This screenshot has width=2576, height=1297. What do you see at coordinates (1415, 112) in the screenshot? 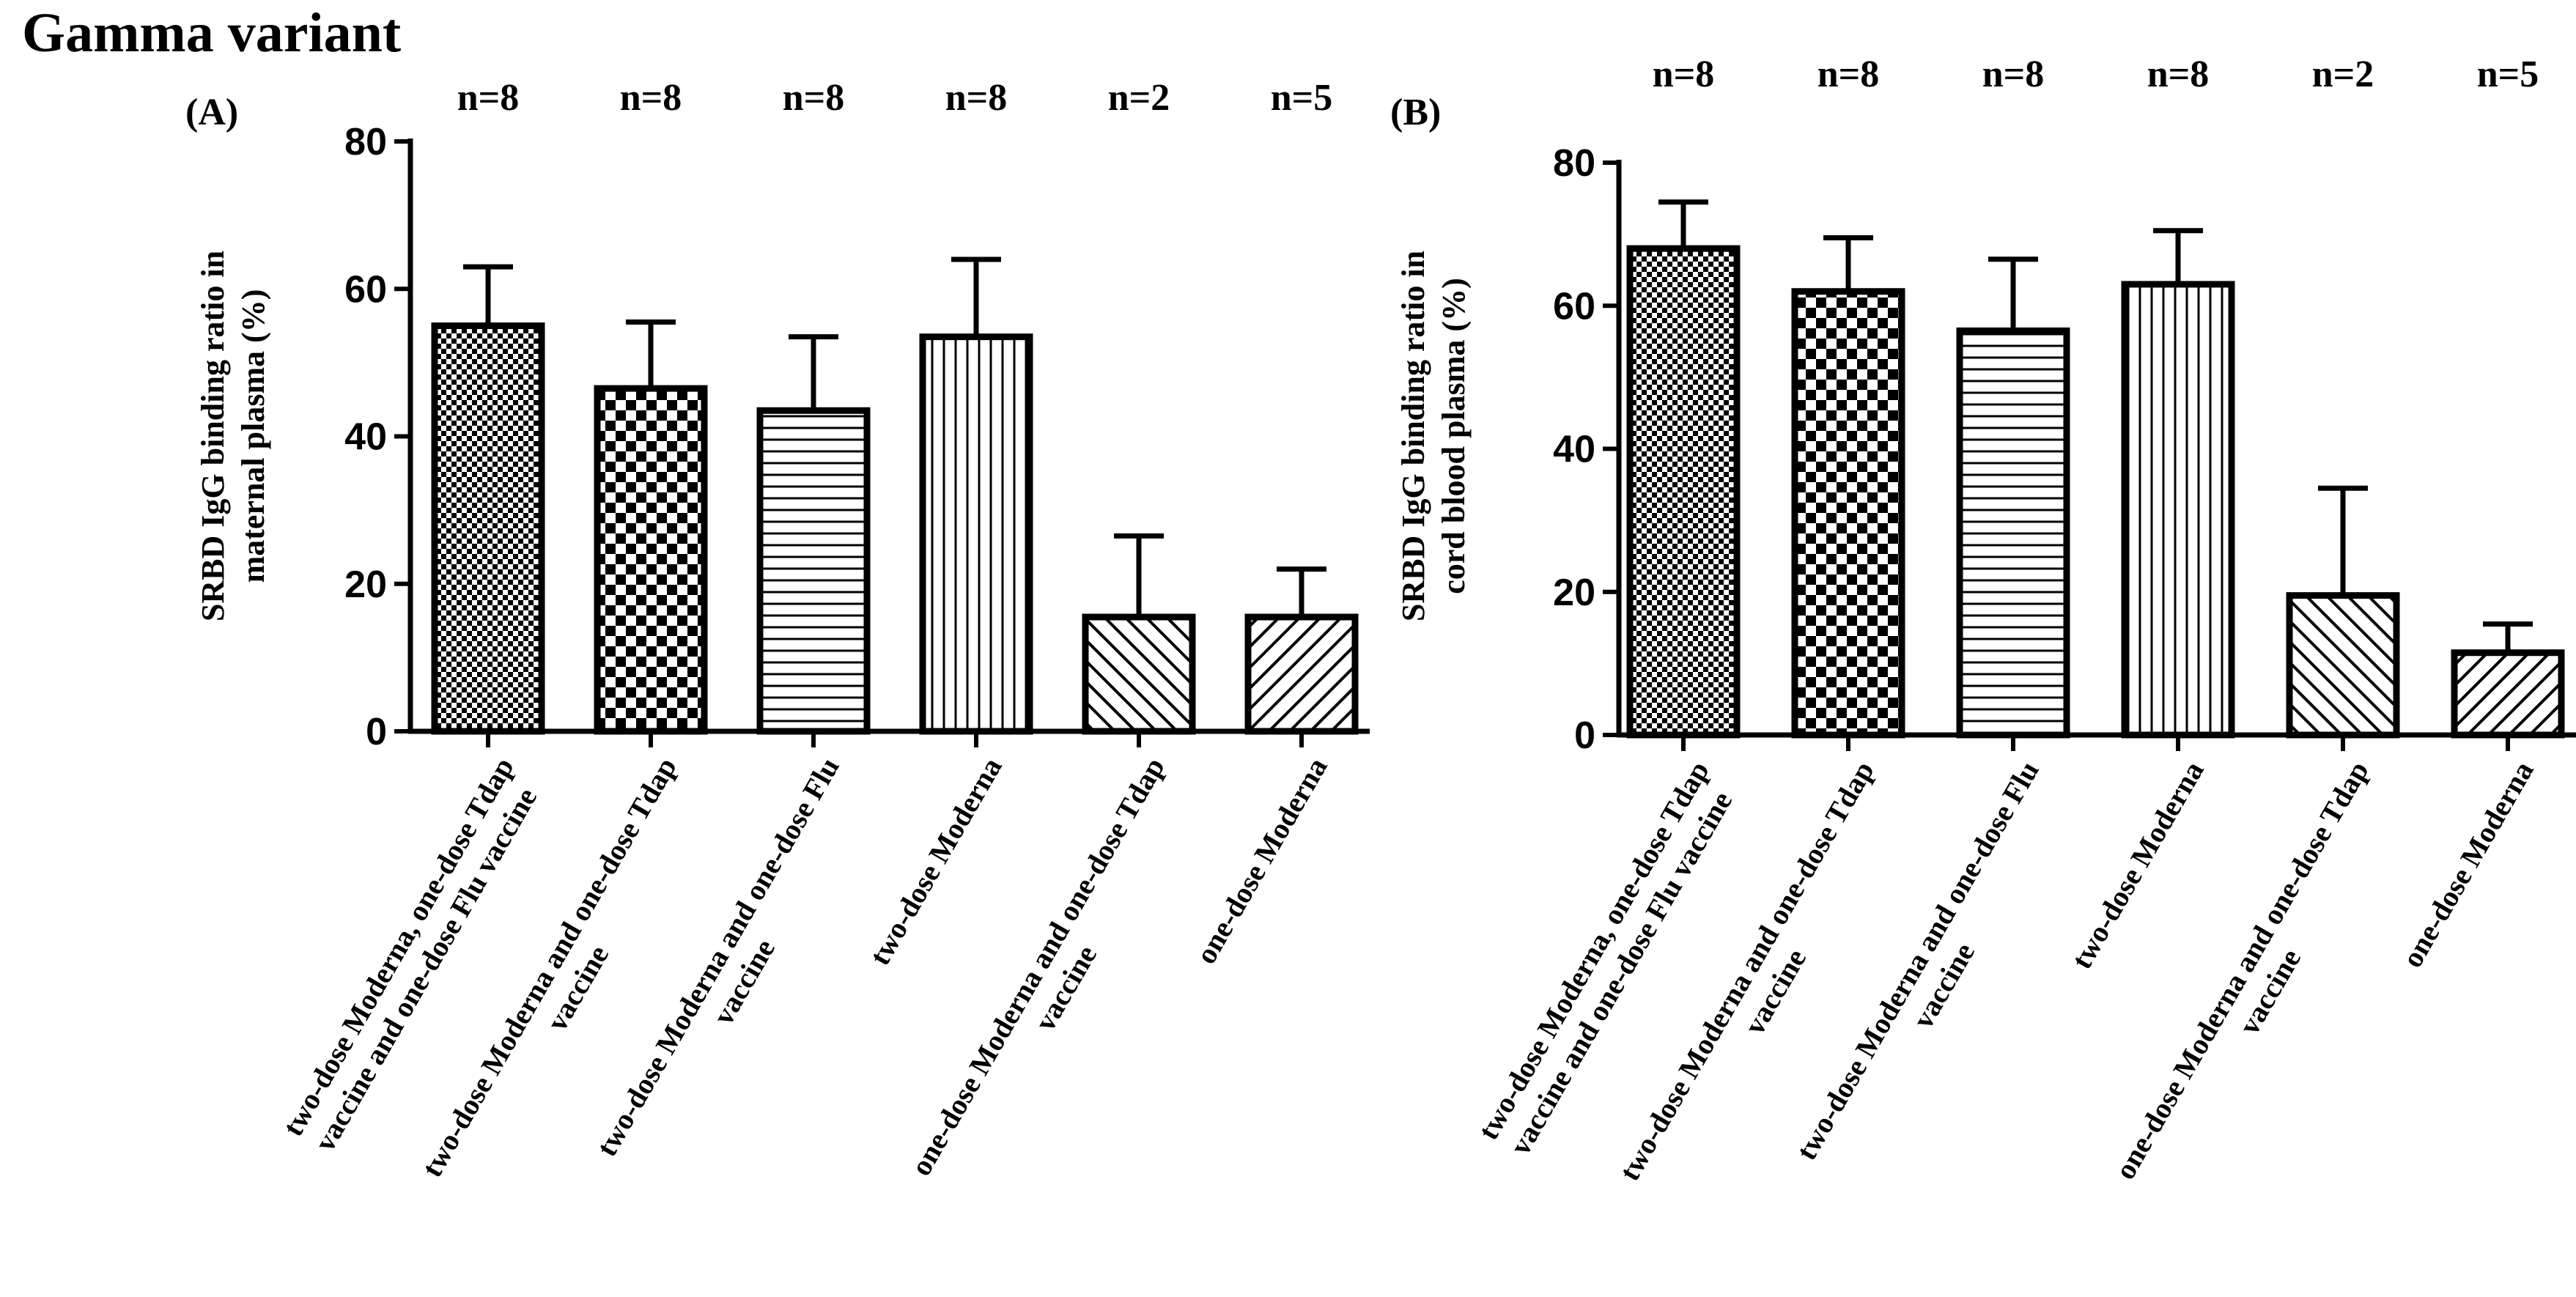
I see `panel-label: (B)` at bounding box center [1415, 112].